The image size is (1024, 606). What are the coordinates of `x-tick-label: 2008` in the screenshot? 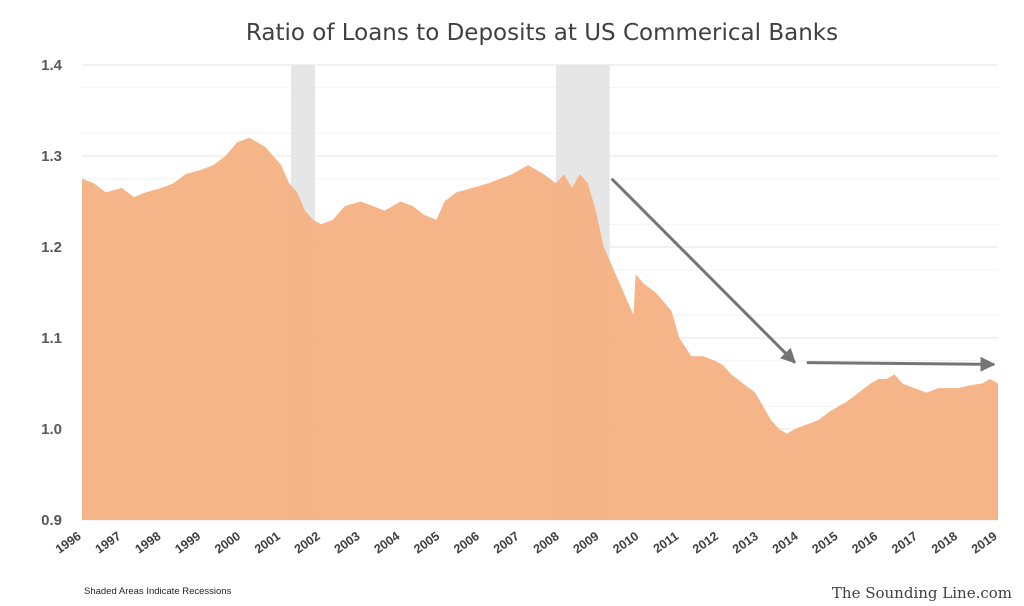 It's located at (546, 542).